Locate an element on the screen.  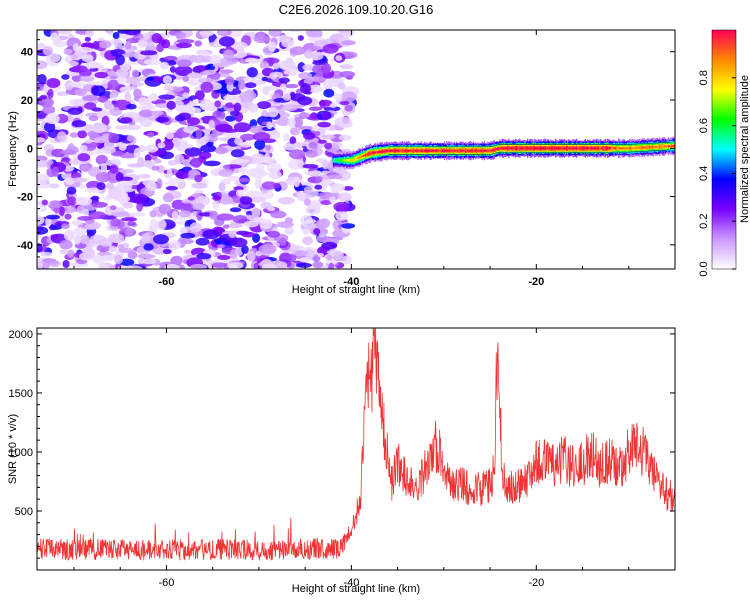
heatmap-y-axis-label: Frequency (Hz) is located at coordinates (13, 149).